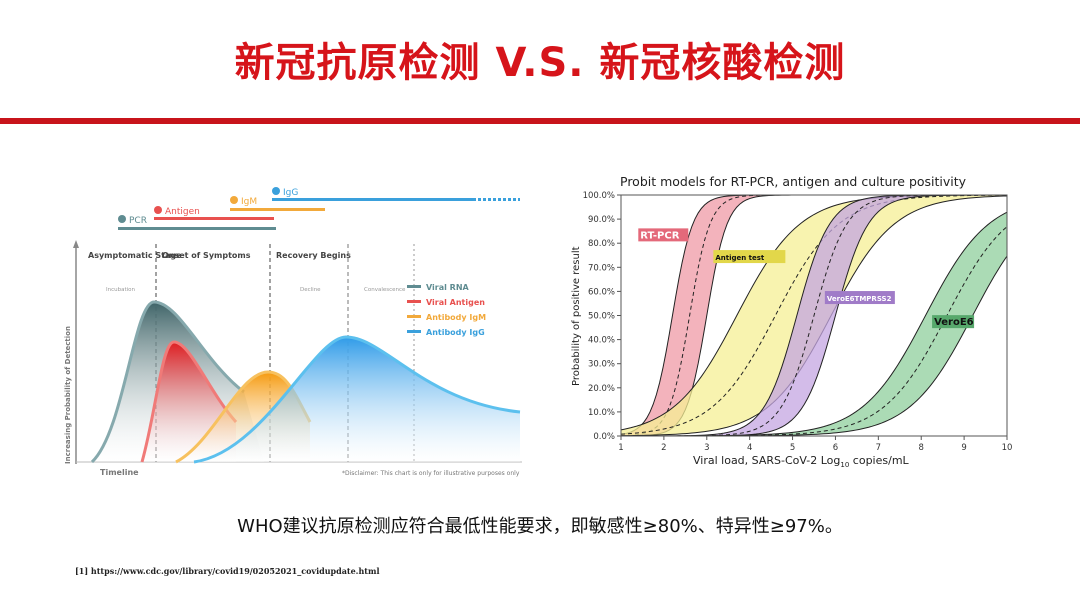 The height and width of the screenshot is (608, 1080). I want to click on probit-y-tick-label: 40.0%, so click(601, 341).